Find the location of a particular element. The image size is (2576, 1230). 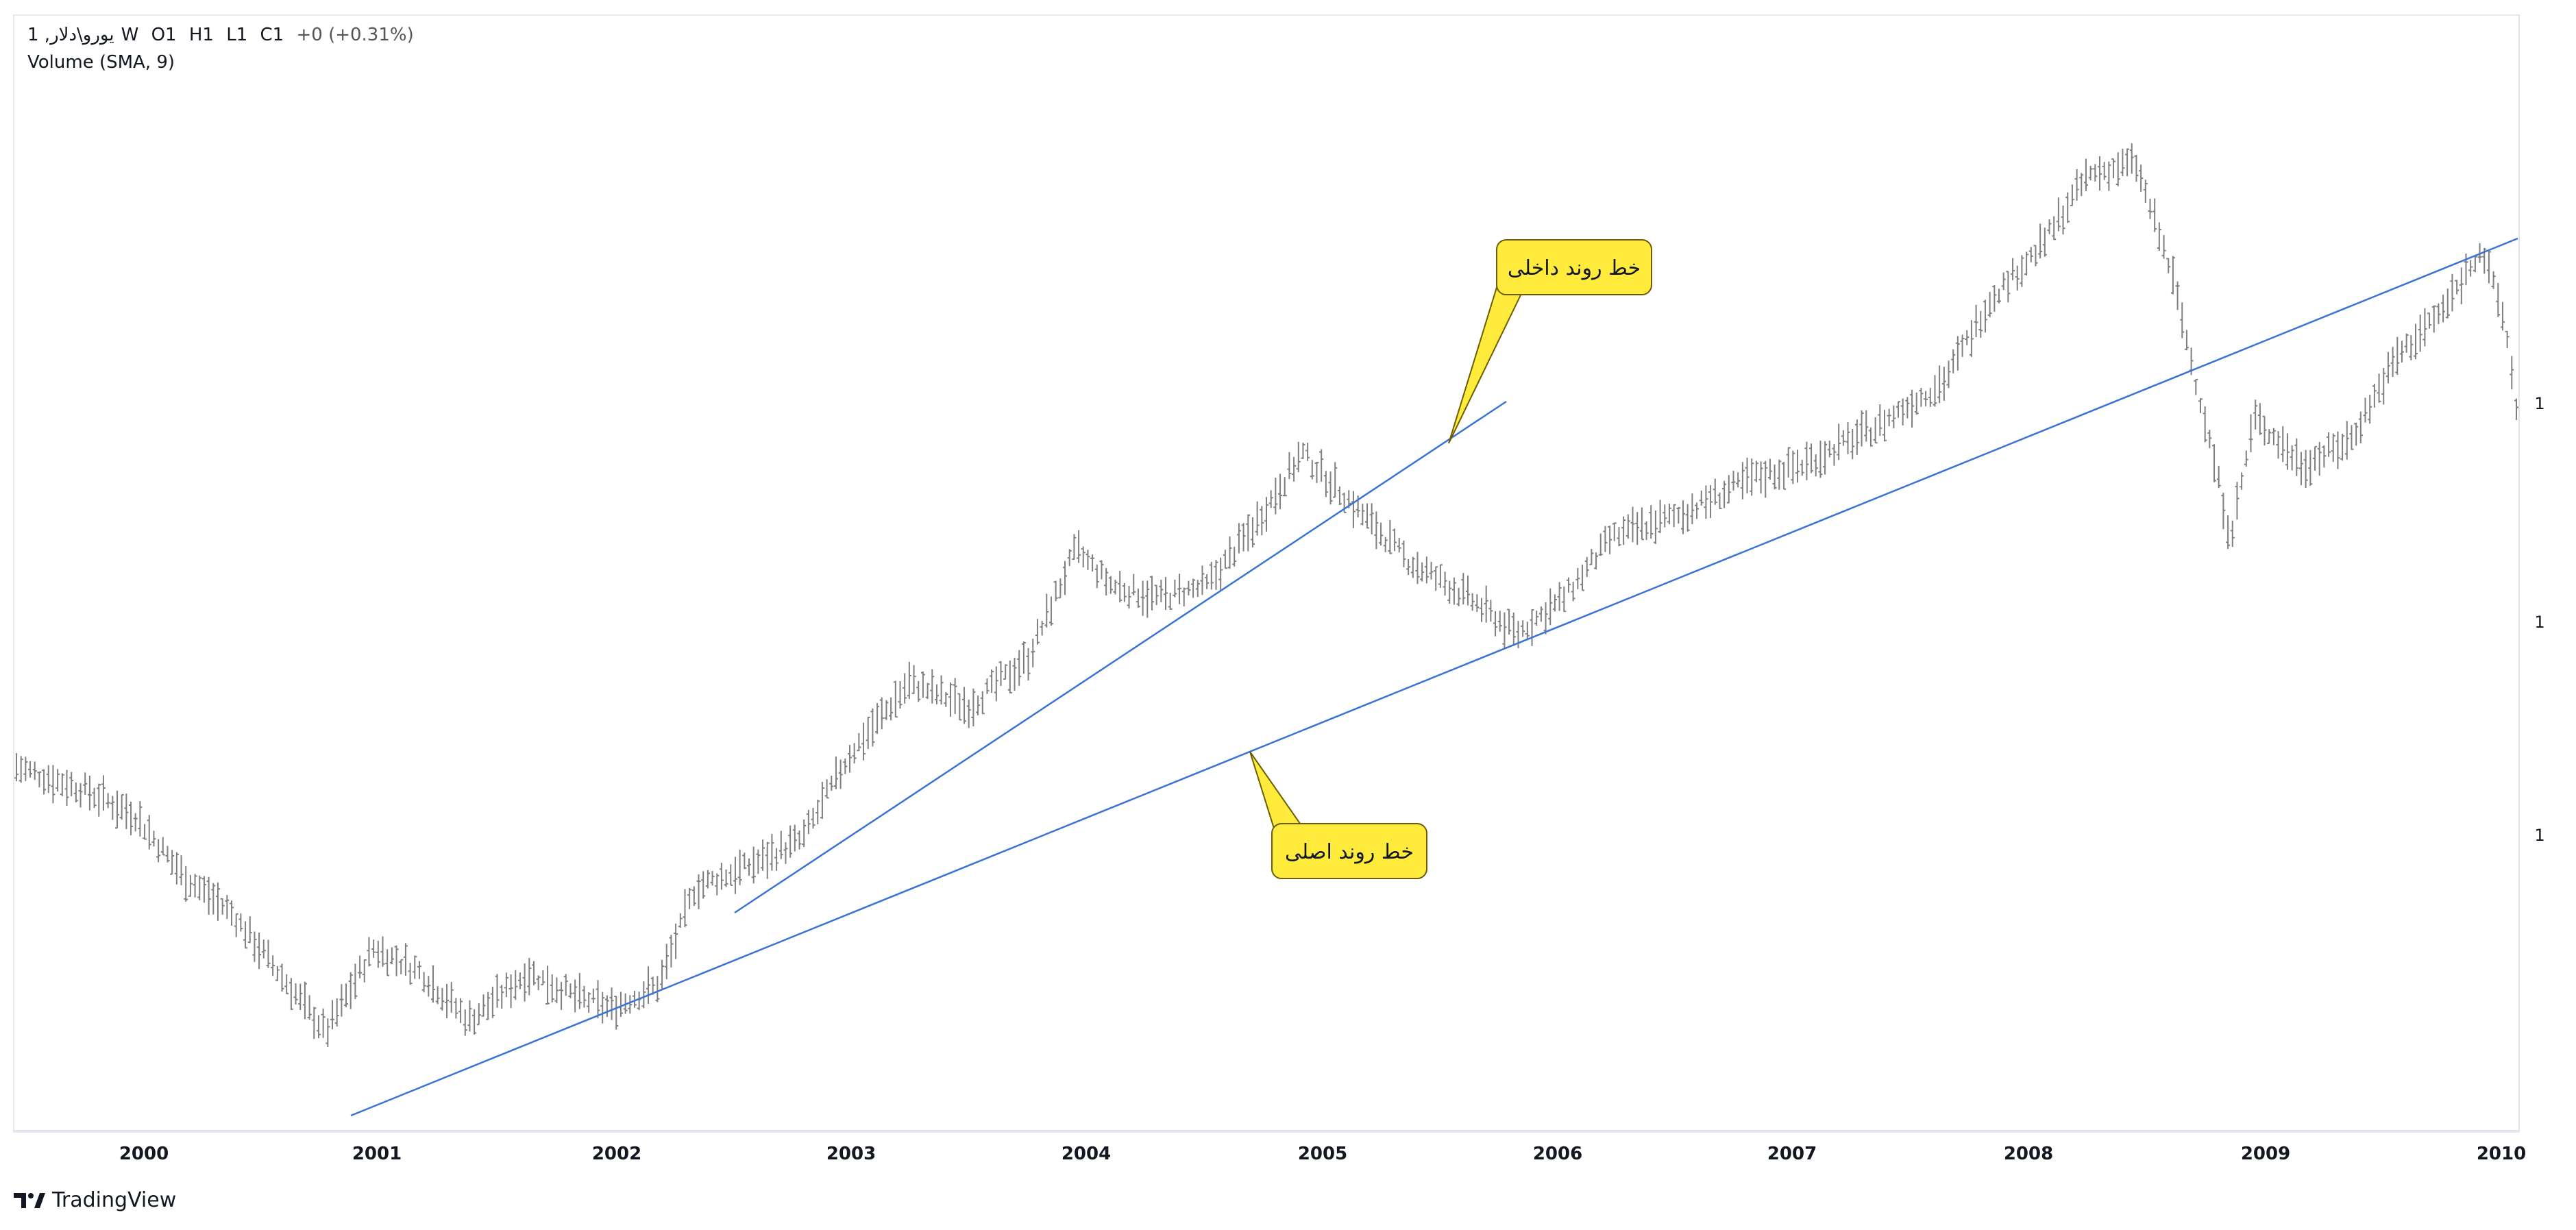

x-tick-label: 2000 is located at coordinates (144, 1154).